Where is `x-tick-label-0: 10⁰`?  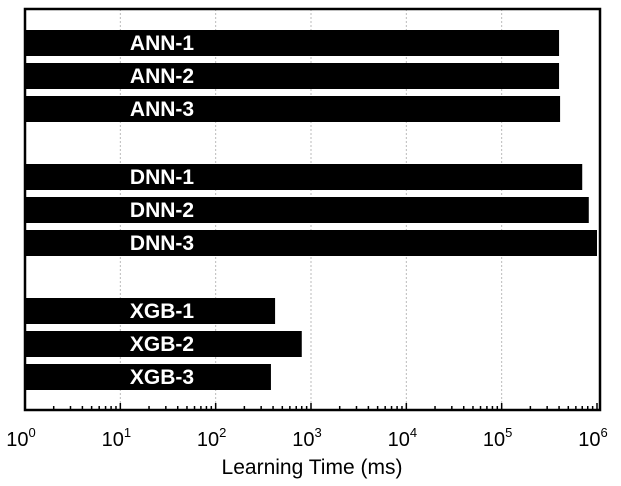
x-tick-label-0: 10⁰ is located at coordinates (20, 438).